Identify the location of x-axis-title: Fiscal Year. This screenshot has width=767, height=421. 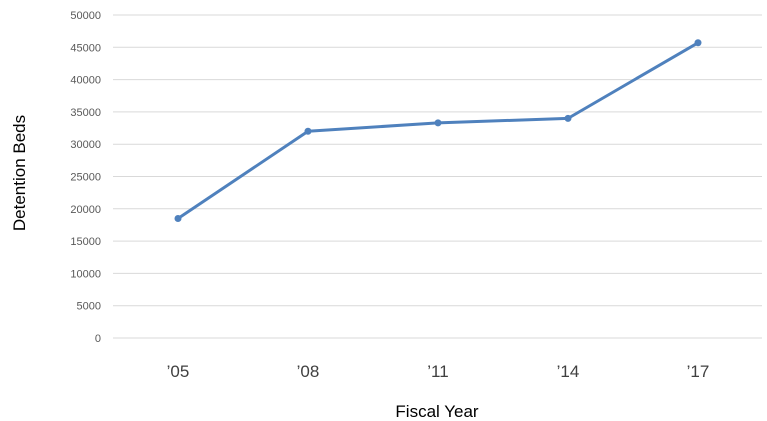
(436, 411).